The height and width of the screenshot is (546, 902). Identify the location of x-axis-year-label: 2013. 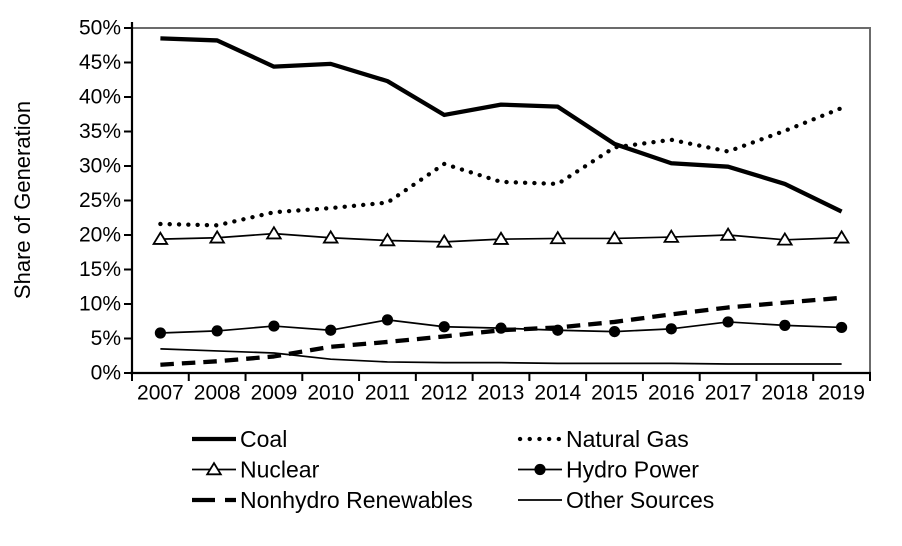
(501, 393).